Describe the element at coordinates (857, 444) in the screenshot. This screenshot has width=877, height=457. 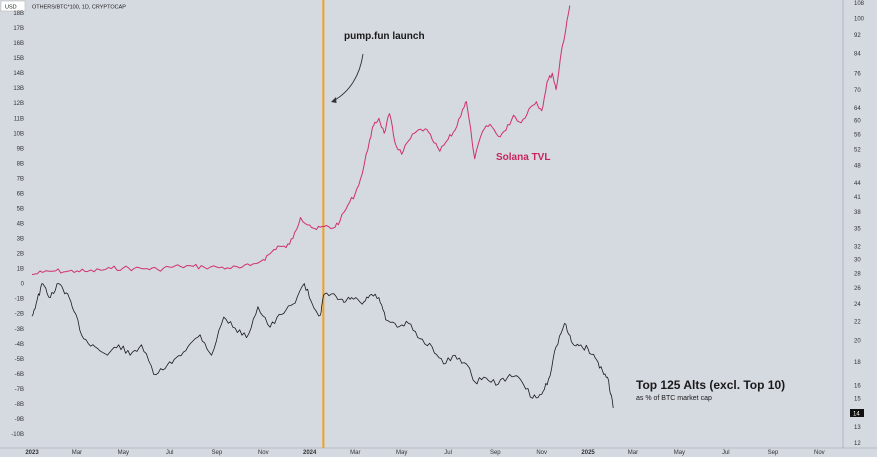
I see `right-tick-label: 12` at that location.